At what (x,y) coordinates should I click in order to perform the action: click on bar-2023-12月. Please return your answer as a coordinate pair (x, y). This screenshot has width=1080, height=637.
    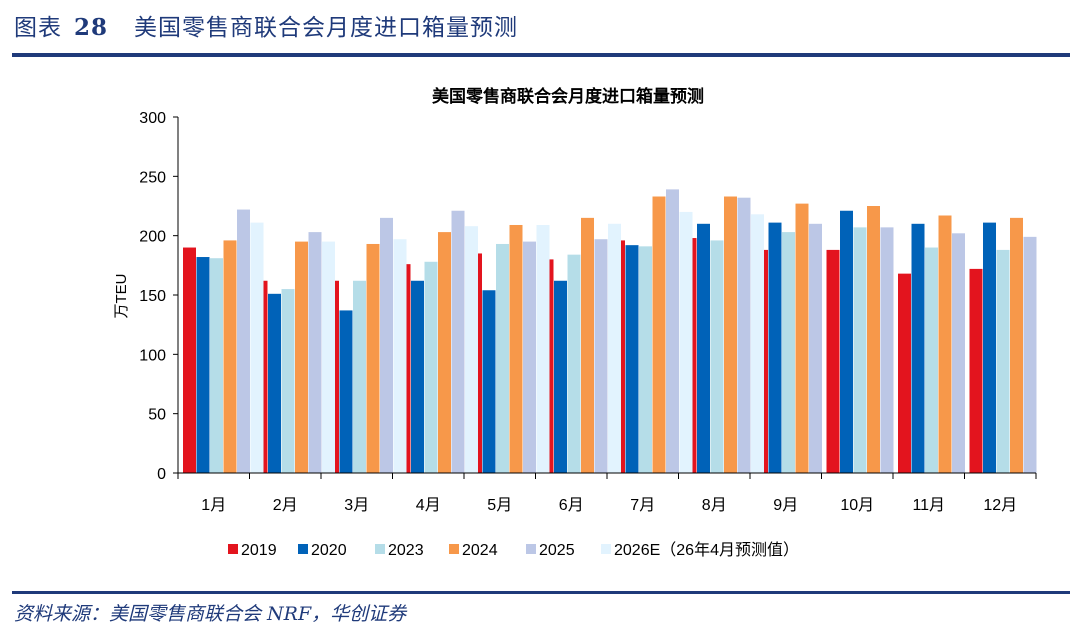
    Looking at the image, I should click on (1003, 361).